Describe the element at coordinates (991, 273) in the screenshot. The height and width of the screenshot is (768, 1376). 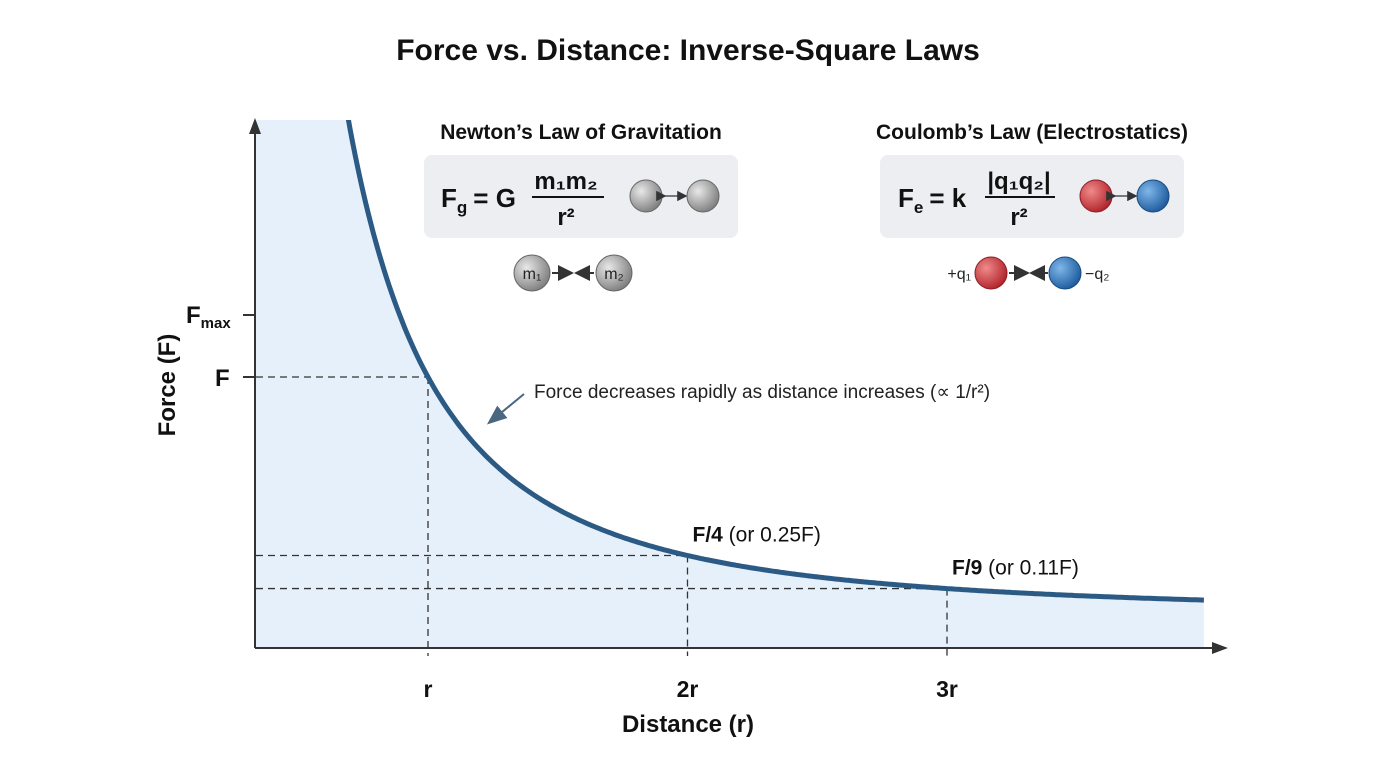
I see `charge-1-sphere` at that location.